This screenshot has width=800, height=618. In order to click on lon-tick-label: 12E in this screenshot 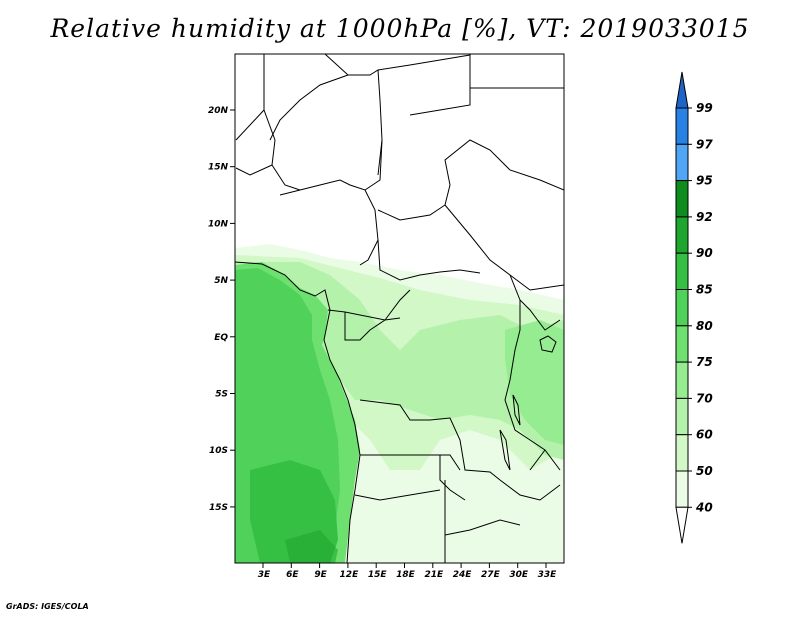, I will do `click(350, 575)`.